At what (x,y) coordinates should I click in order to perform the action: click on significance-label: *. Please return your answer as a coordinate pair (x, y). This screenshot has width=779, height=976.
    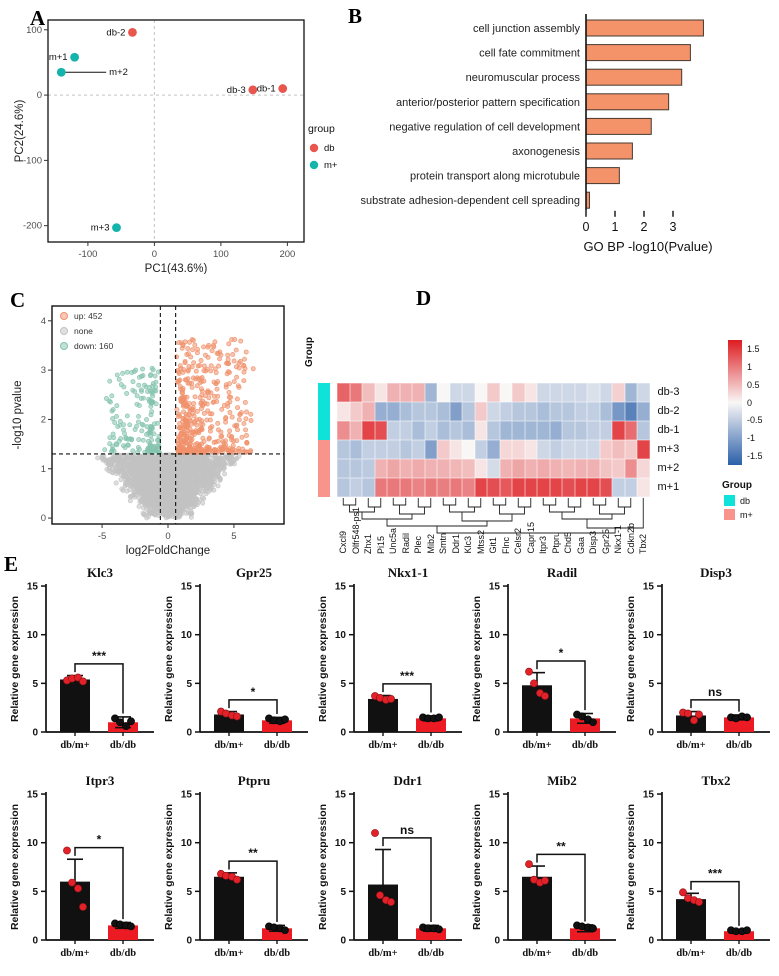
    Looking at the image, I should click on (561, 653).